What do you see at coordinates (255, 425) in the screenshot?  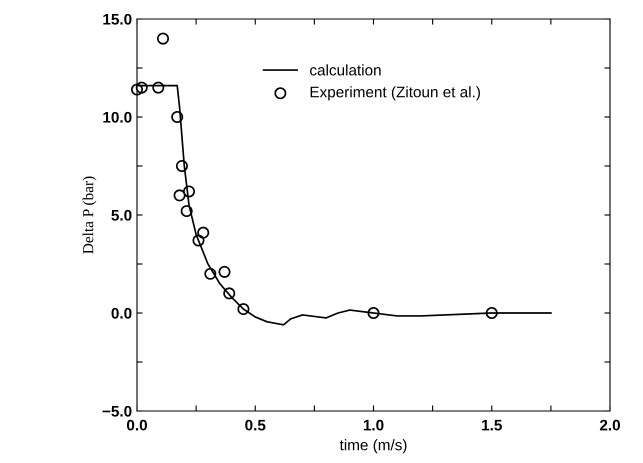 I see `x-tick-label: 0.5` at bounding box center [255, 425].